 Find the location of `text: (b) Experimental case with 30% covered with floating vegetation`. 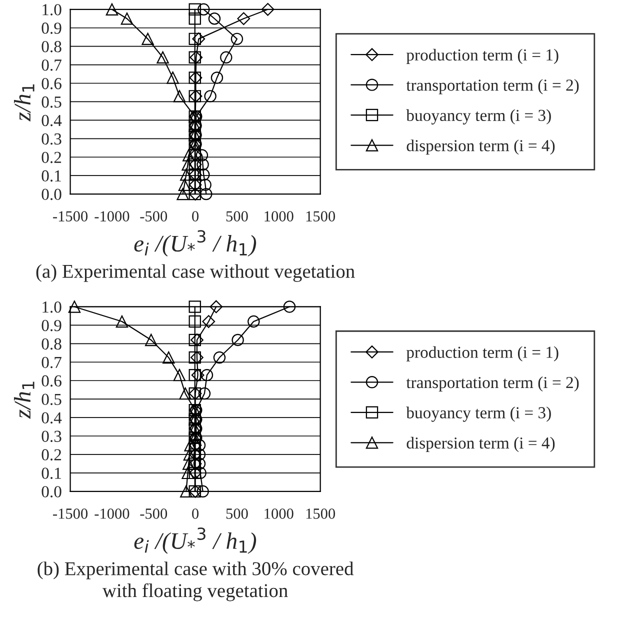

text: (b) Experimental case with 30% covered with floating vegetation is located at coordinates (196, 582).